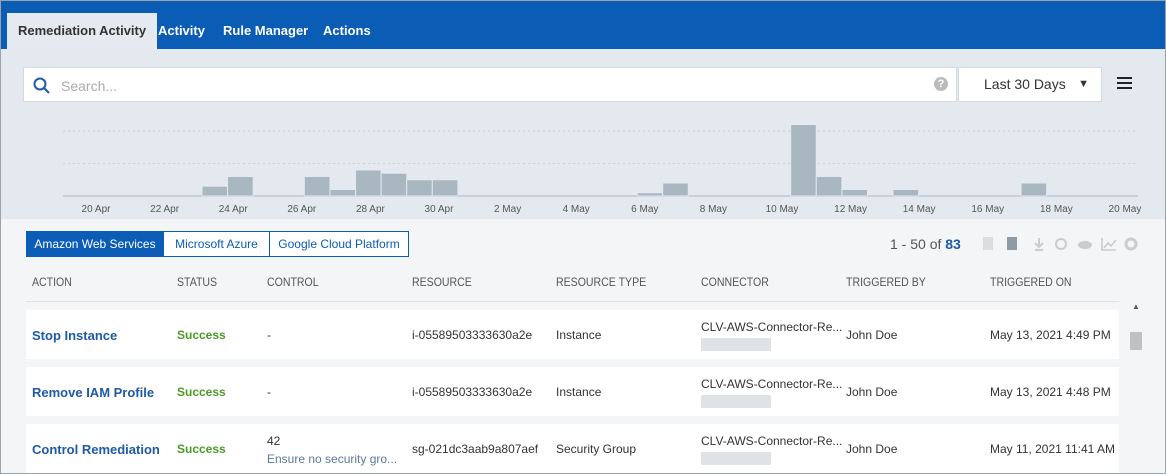 The width and height of the screenshot is (1166, 474). What do you see at coordinates (916, 244) in the screenshot?
I see `page-range: 1 - 50 of` at bounding box center [916, 244].